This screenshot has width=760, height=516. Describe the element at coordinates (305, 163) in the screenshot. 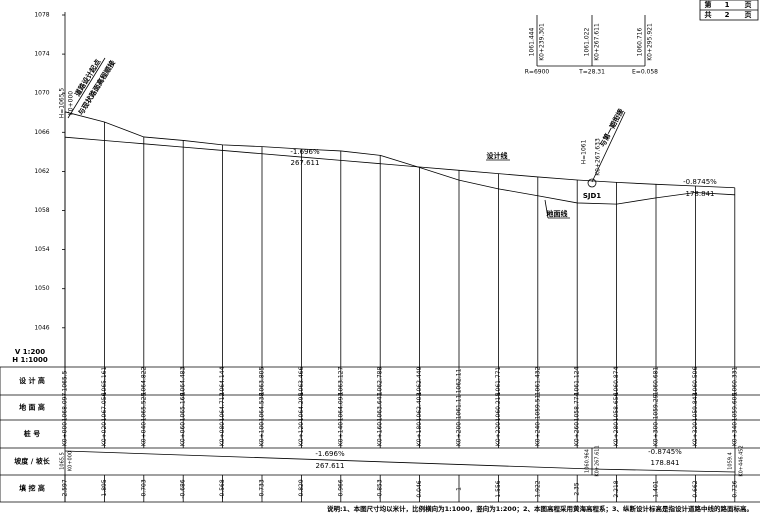

I see `annotation: 267.611` at that location.